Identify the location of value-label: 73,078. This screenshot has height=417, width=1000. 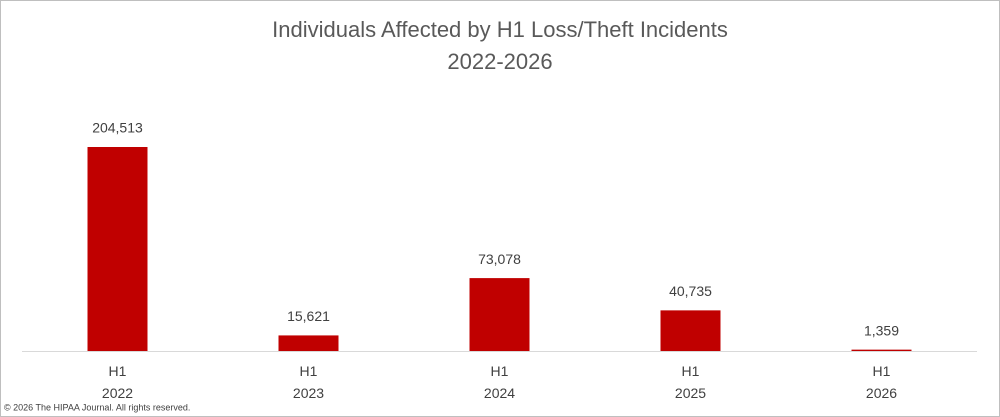
(499, 259).